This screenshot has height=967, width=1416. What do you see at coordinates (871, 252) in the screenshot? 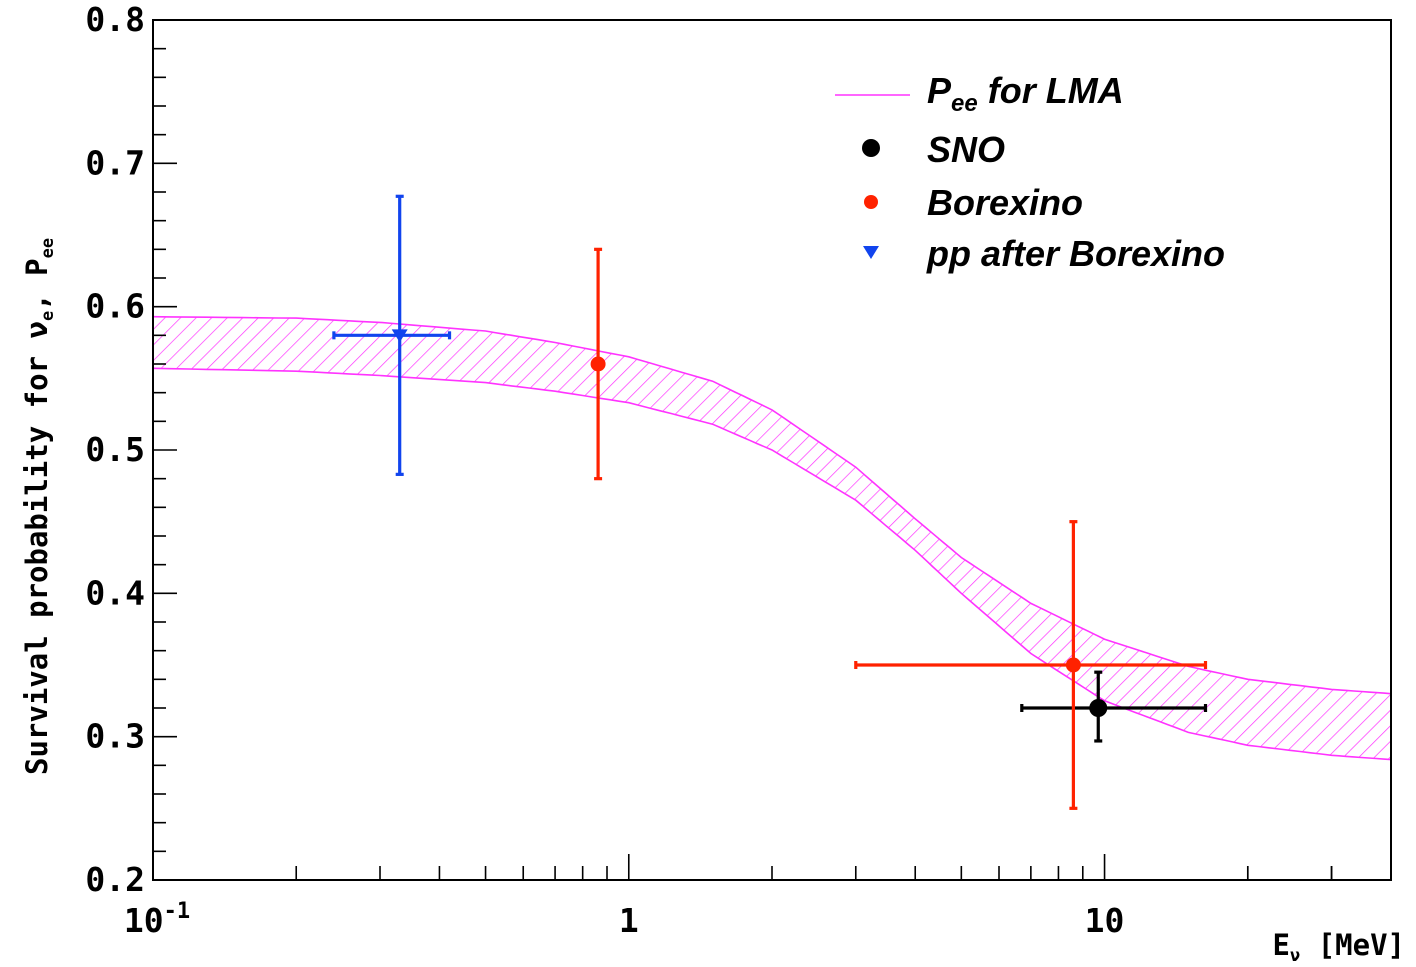
I see `legend-marker-pp` at bounding box center [871, 252].